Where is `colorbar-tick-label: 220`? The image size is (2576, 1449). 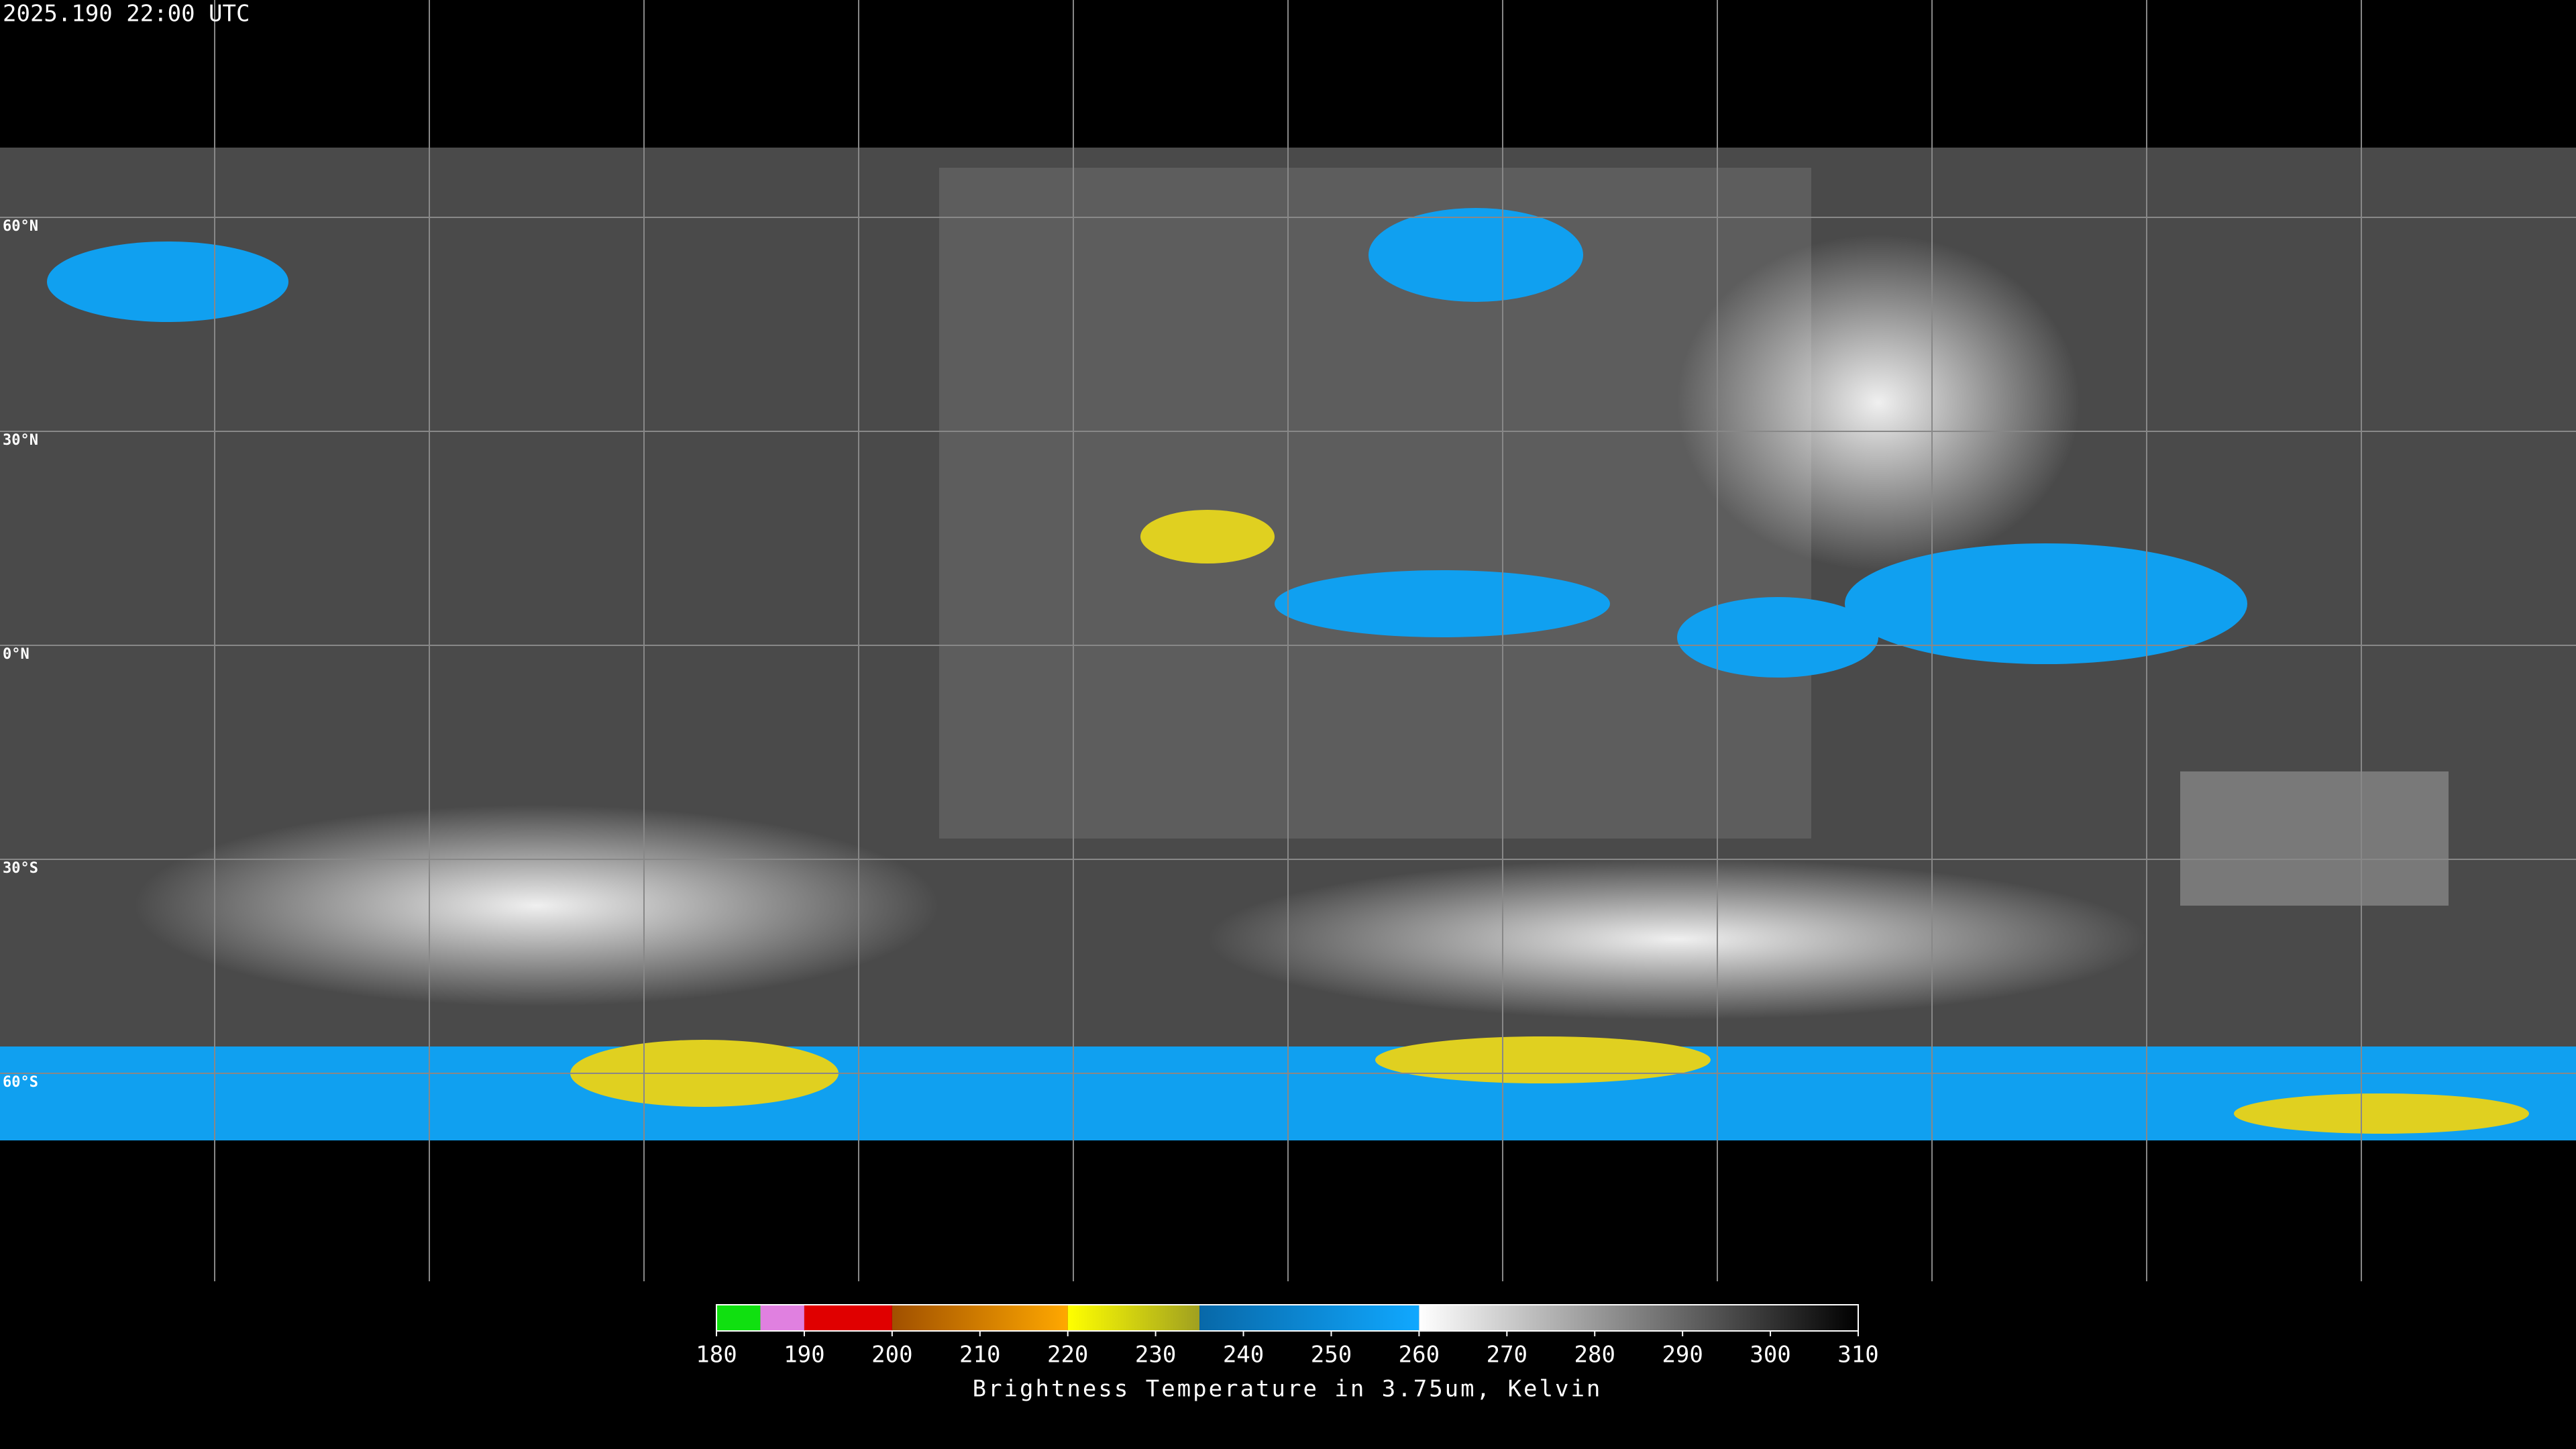
colorbar-tick-label: 220 is located at coordinates (1067, 1355).